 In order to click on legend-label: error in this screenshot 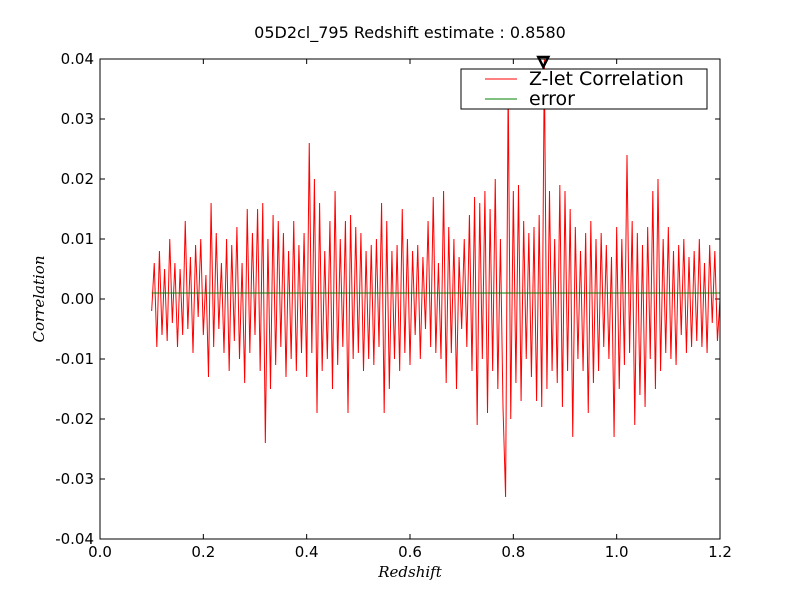, I will do `click(552, 99)`.